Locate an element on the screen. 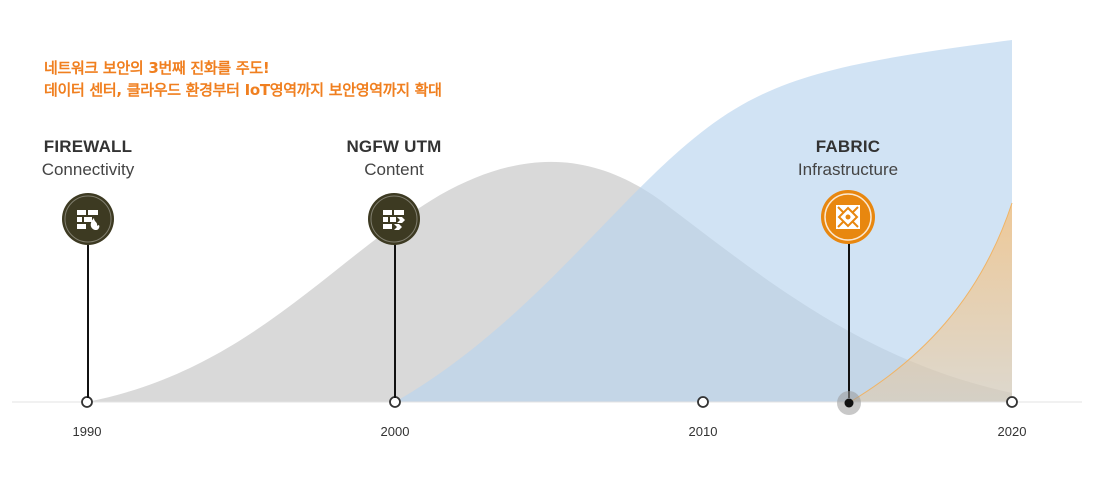 This screenshot has width=1098, height=477. tick-2020 is located at coordinates (1012, 402).